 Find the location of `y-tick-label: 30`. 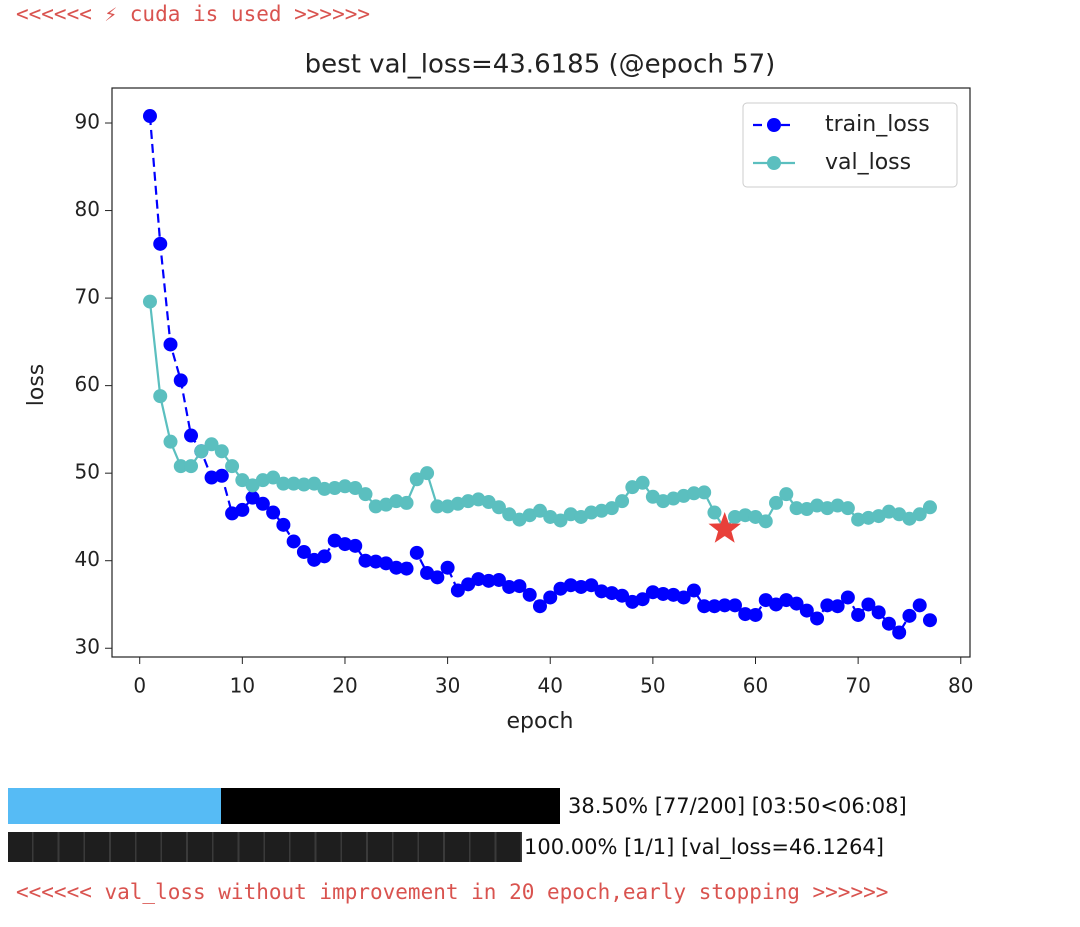

y-tick-label: 30 is located at coordinates (87, 647).